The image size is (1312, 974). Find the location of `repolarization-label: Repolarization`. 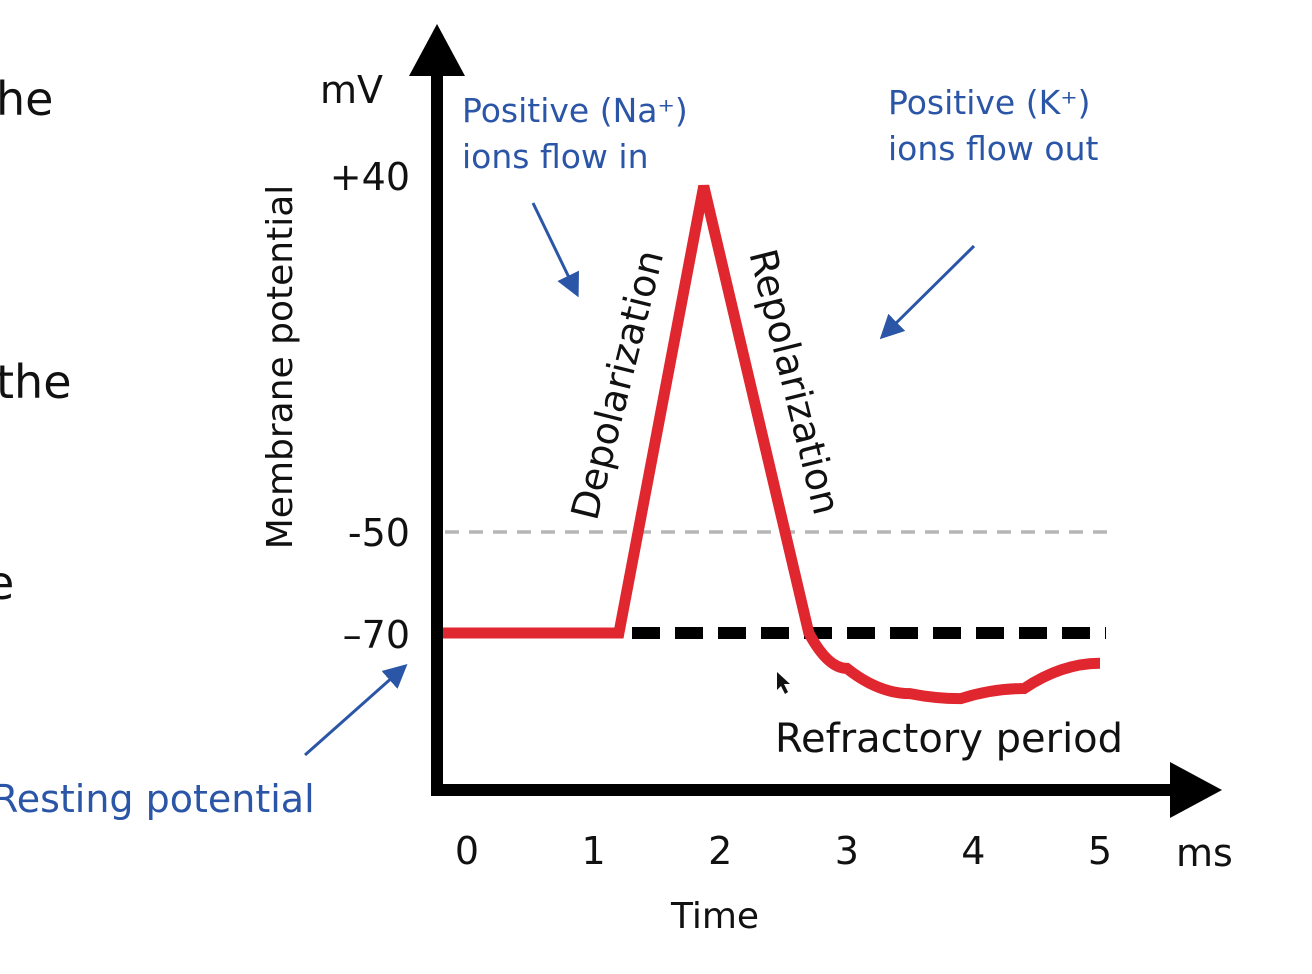

repolarization-label: Repolarization is located at coordinates (794, 382).